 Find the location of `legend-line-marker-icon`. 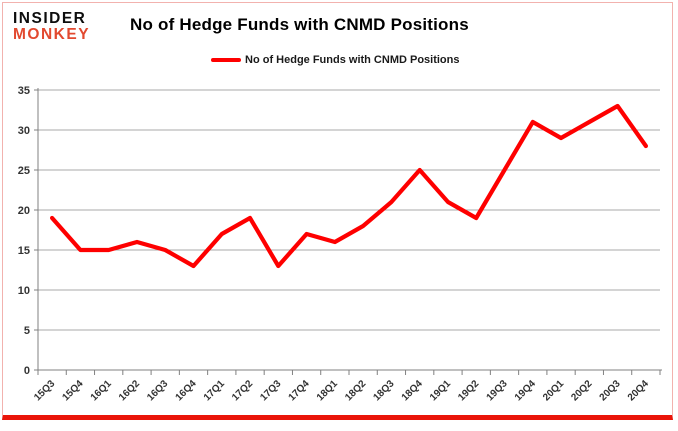

legend-line-marker-icon is located at coordinates (226, 60).